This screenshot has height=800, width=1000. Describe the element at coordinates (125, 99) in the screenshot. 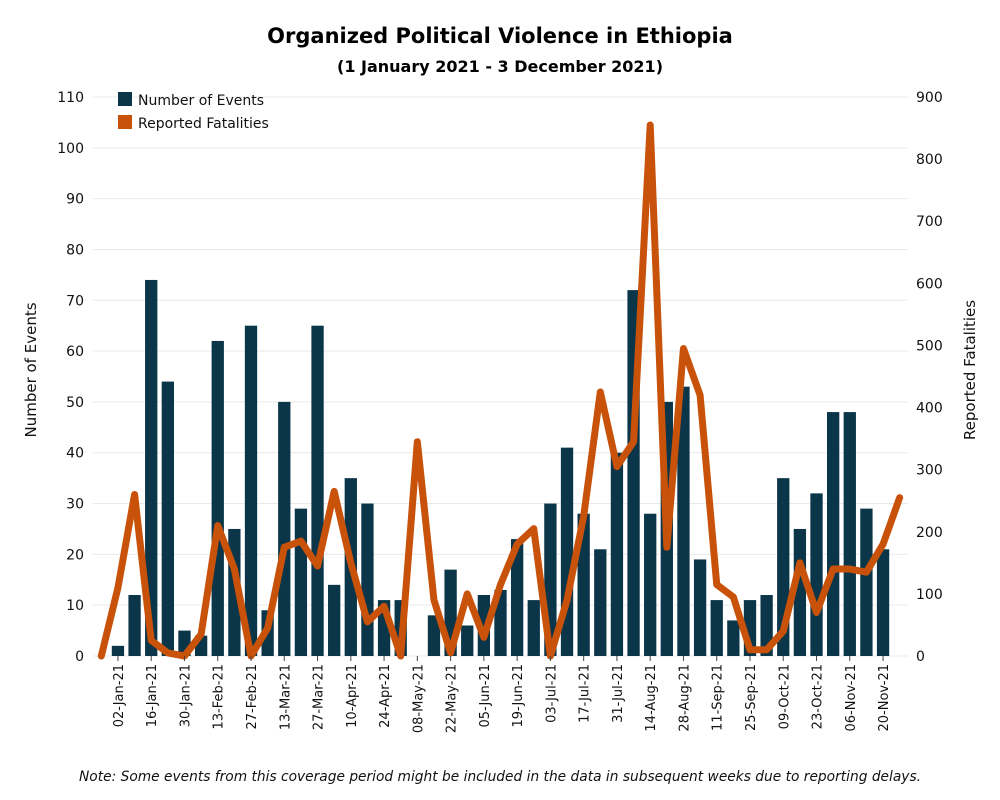

I see `legend-swatch-events` at that location.